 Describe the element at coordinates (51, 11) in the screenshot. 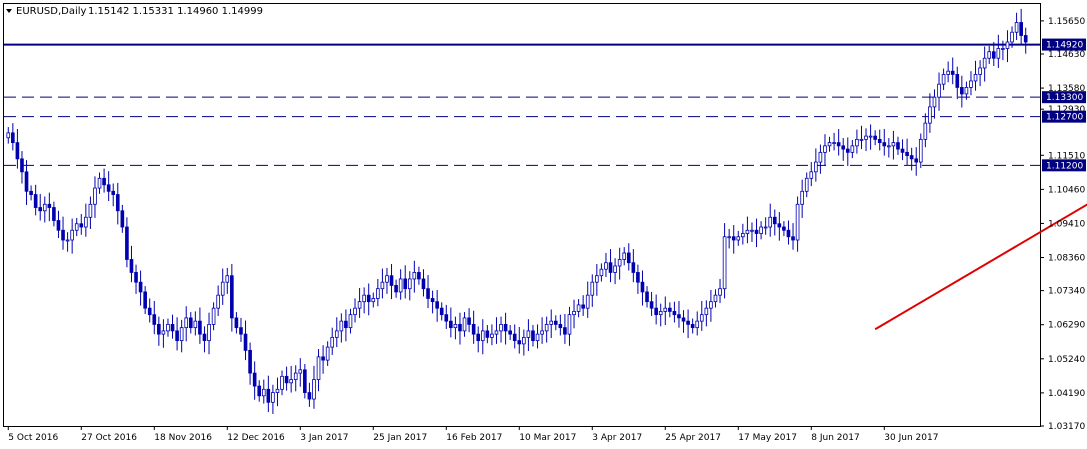

I see `symbol-label: EURUSD,Daily` at that location.